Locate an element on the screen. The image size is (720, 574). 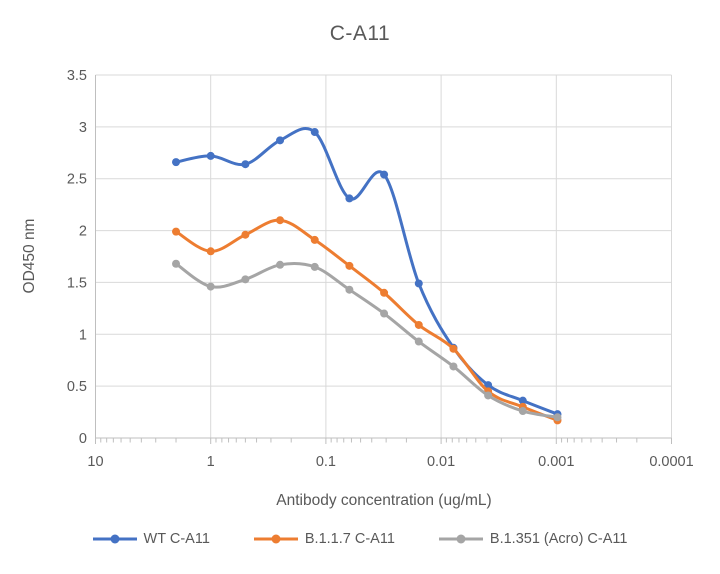
x-tick-label-0.1: 0.1 is located at coordinates (326, 462).